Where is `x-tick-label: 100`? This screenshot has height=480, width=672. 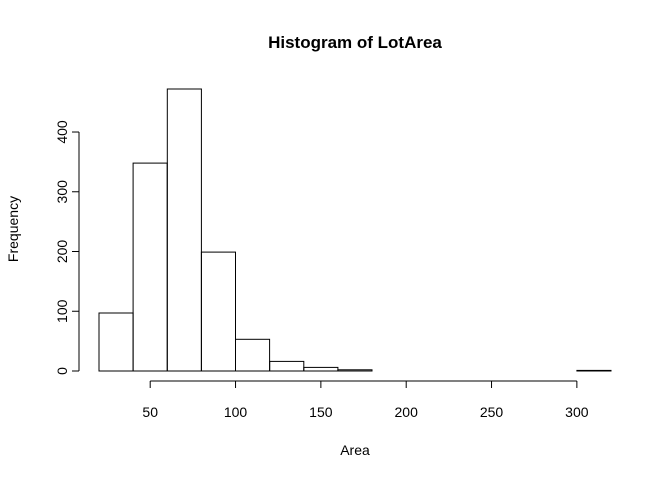 x-tick-label: 100 is located at coordinates (236, 412).